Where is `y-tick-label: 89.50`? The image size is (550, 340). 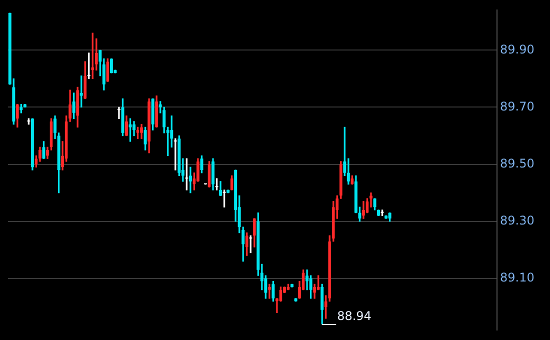
y-tick-label: 89.50 is located at coordinates (517, 163).